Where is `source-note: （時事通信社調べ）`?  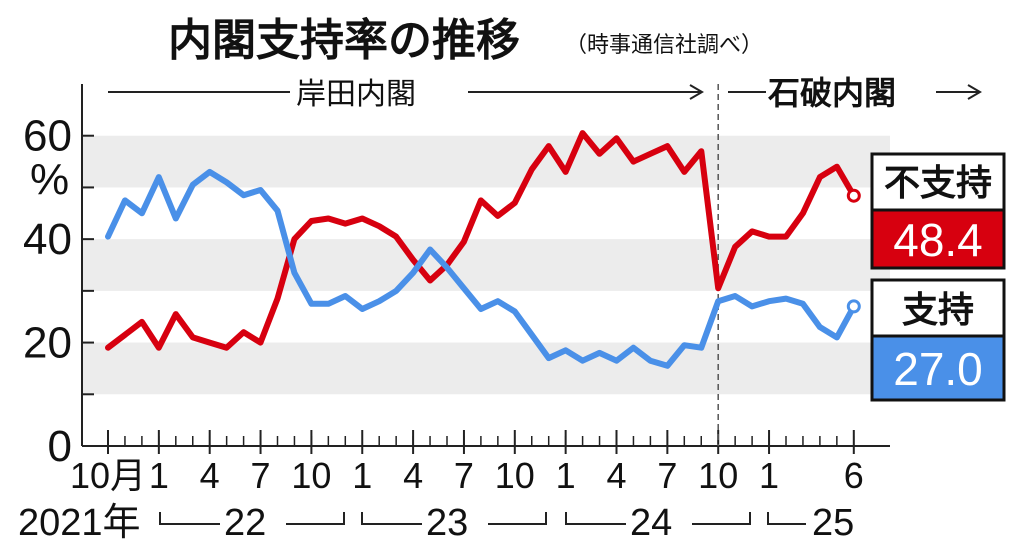 source-note: （時事通信社調べ） is located at coordinates (664, 45).